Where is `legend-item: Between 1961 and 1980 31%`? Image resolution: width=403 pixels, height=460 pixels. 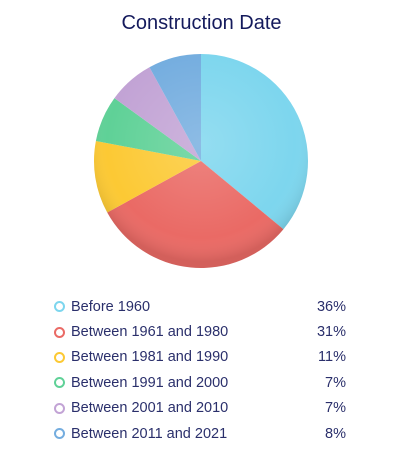
legend-item: Between 1961 and 1980 31% is located at coordinates (200, 331).